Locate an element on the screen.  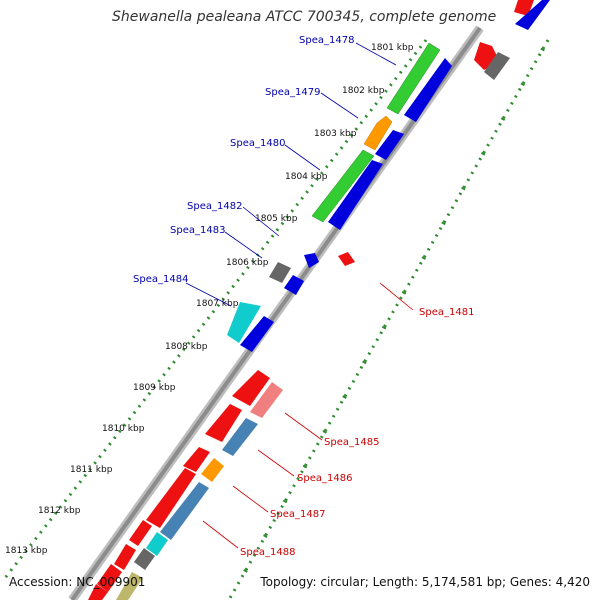
kbp-label: 1812 kbp is located at coordinates (59, 511).